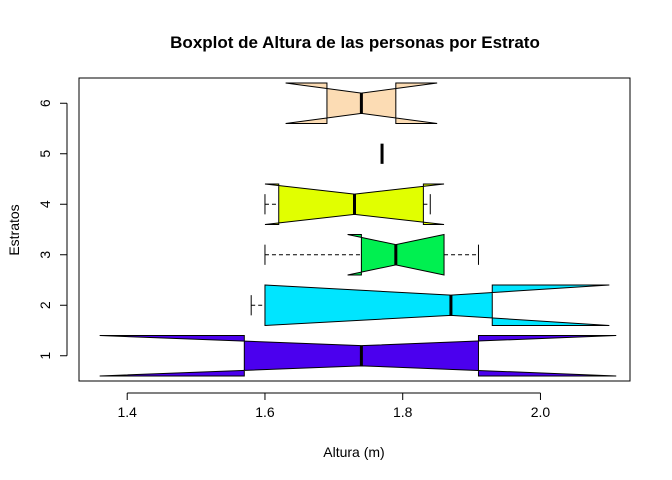  Describe the element at coordinates (541, 412) in the screenshot. I see `x-tick-label: 2.0` at that location.